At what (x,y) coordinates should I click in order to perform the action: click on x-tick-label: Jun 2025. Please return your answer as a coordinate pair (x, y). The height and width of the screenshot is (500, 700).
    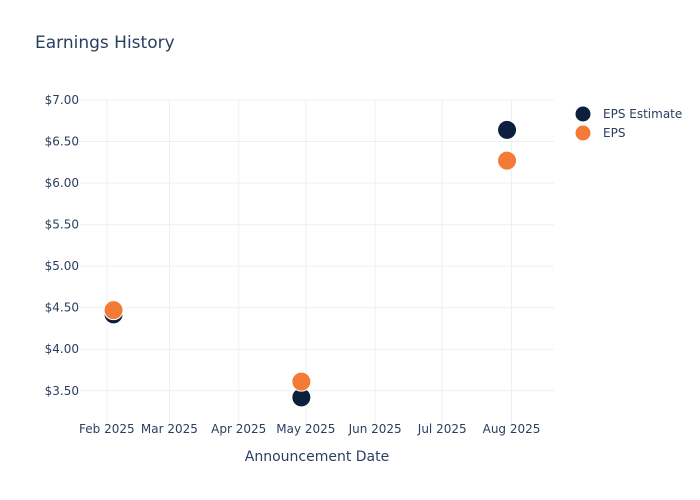
    Looking at the image, I should click on (375, 429).